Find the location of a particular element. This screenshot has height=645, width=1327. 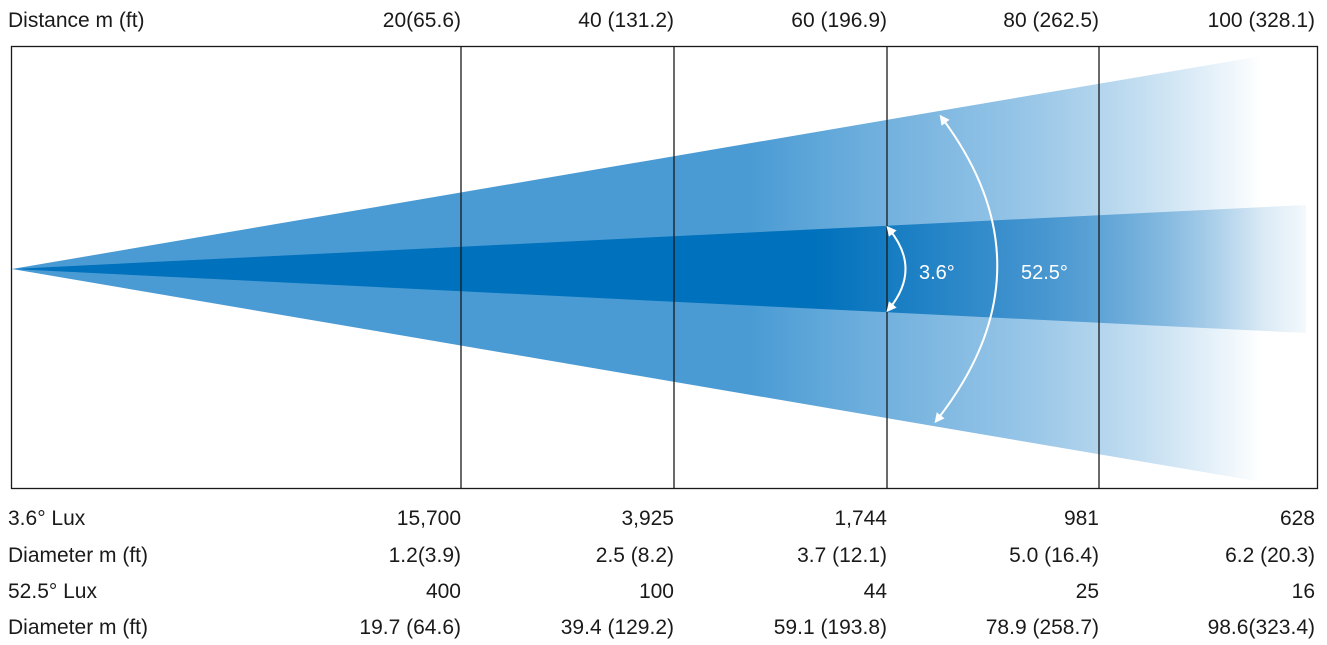

cell-value: 1,744 is located at coordinates (860, 518).